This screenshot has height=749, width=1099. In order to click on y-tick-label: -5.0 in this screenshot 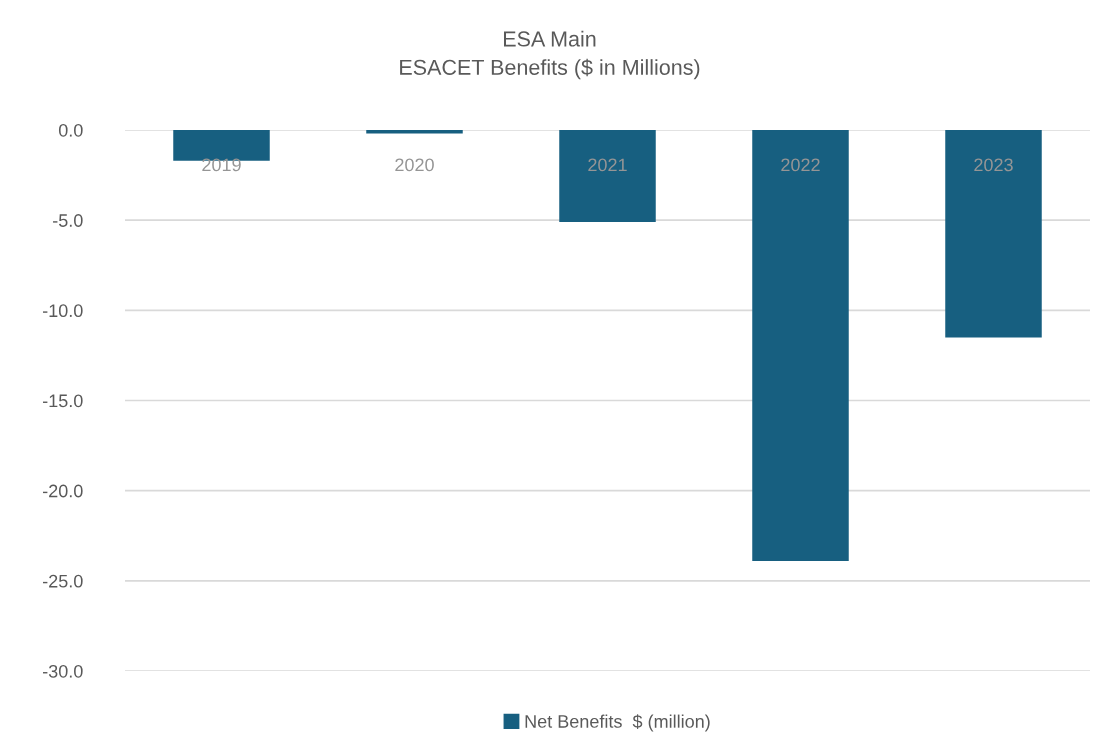, I will do `click(68, 220)`.